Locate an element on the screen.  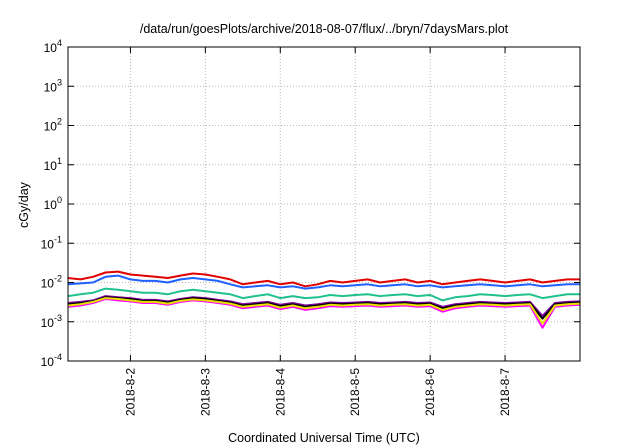
y-tick-exponent: 3 is located at coordinates (59, 82).